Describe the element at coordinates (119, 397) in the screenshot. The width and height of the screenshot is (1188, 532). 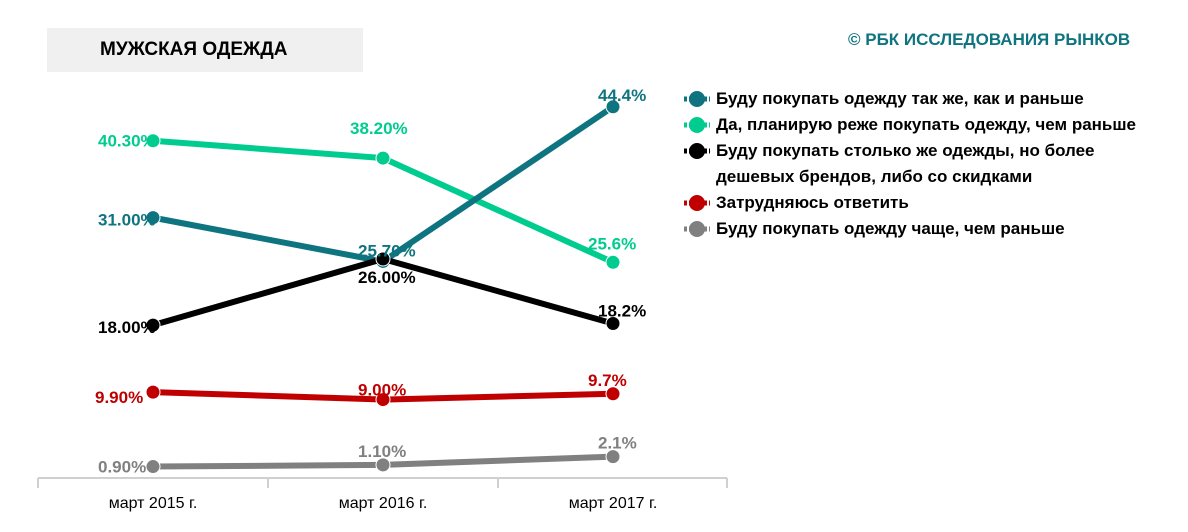
I see `data-label: 9.90%` at that location.